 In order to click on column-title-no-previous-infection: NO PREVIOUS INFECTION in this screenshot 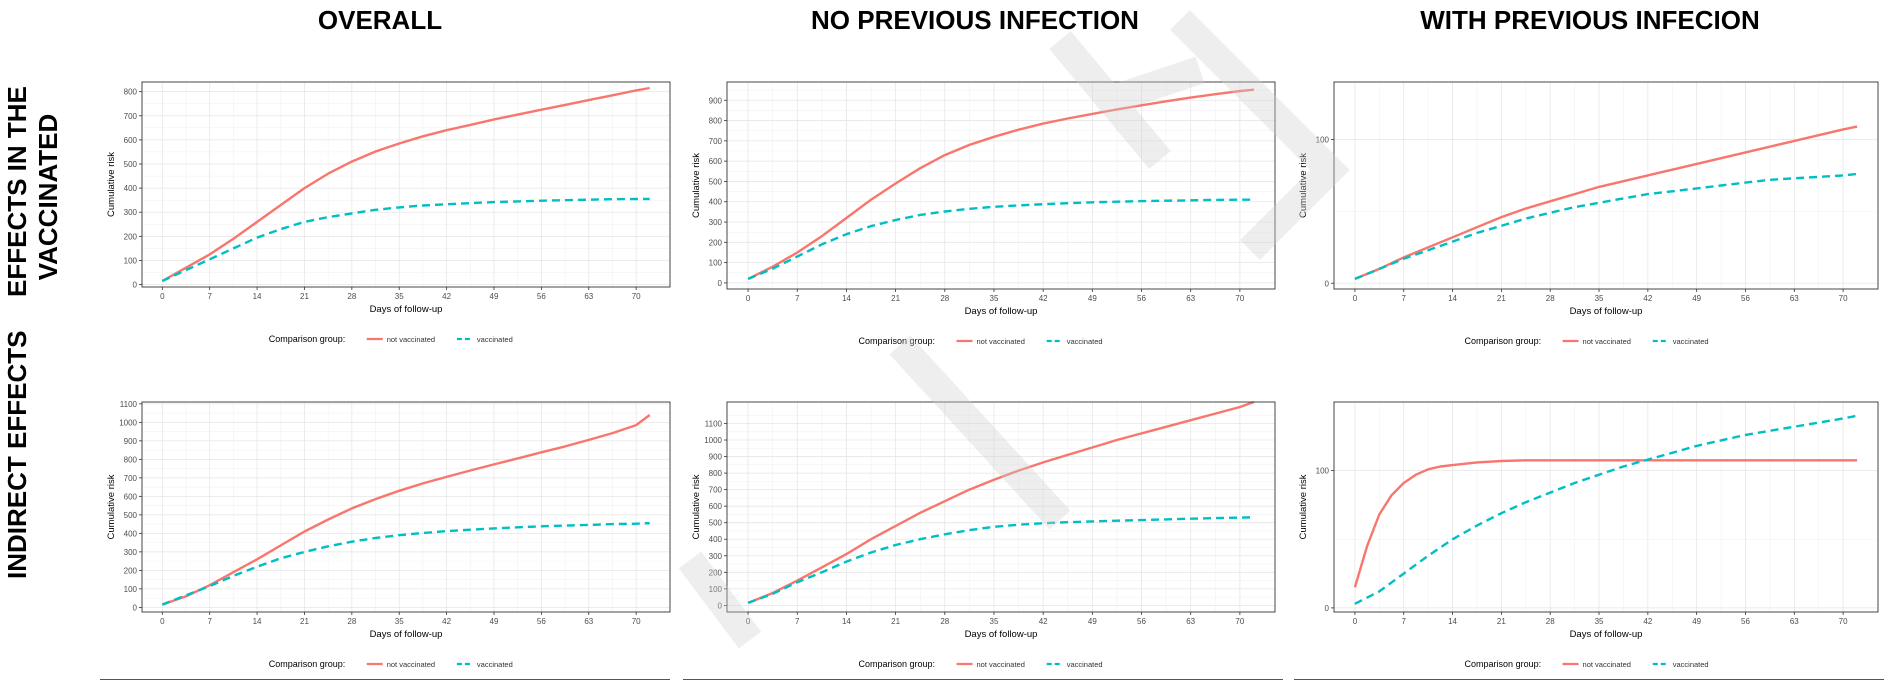, I will do `click(975, 20)`.